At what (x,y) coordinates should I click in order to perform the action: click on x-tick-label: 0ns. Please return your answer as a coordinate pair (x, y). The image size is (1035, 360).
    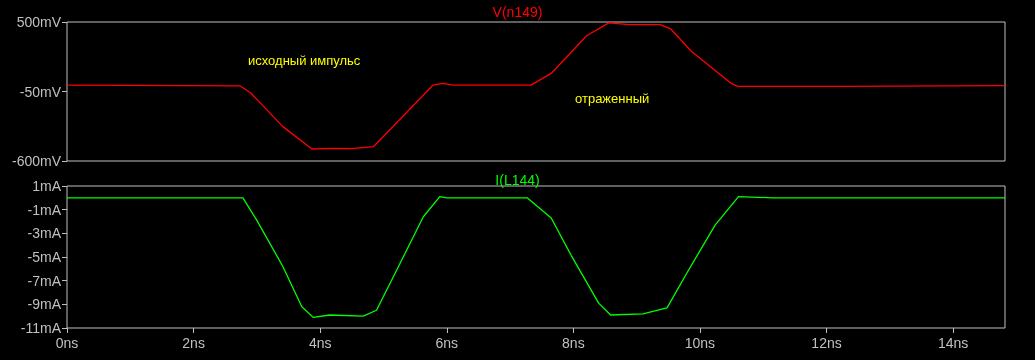
    Looking at the image, I should click on (67, 343).